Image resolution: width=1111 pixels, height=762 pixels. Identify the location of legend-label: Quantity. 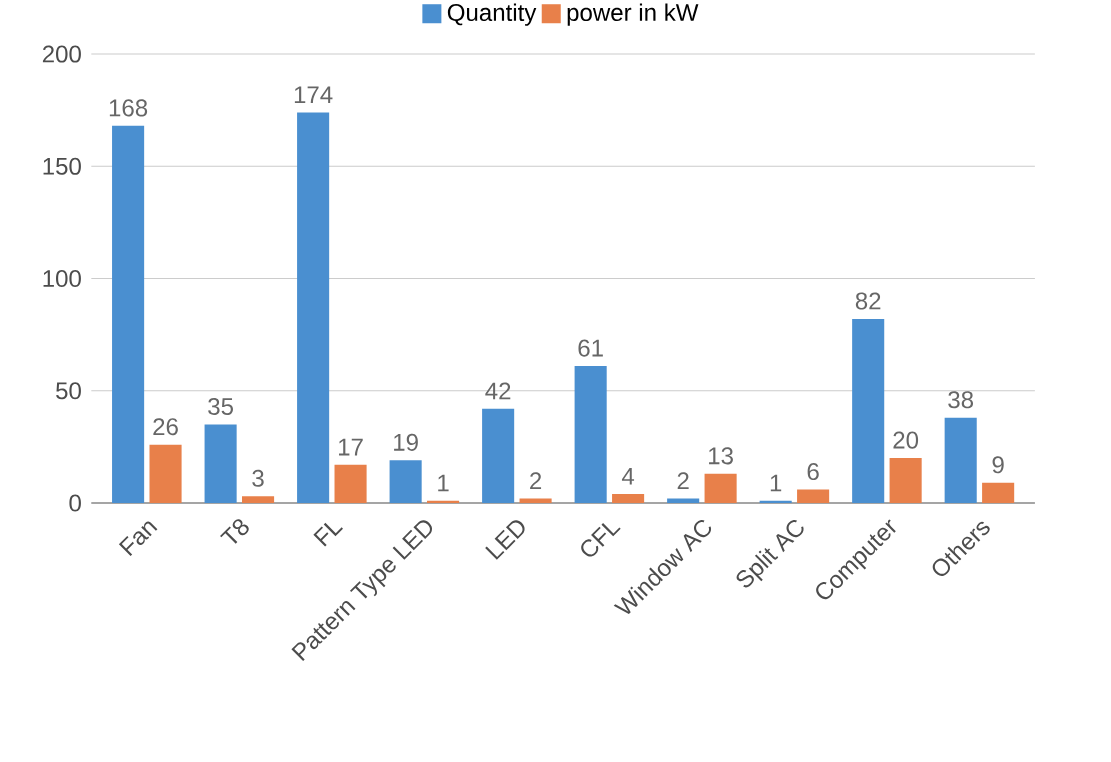
(492, 14).